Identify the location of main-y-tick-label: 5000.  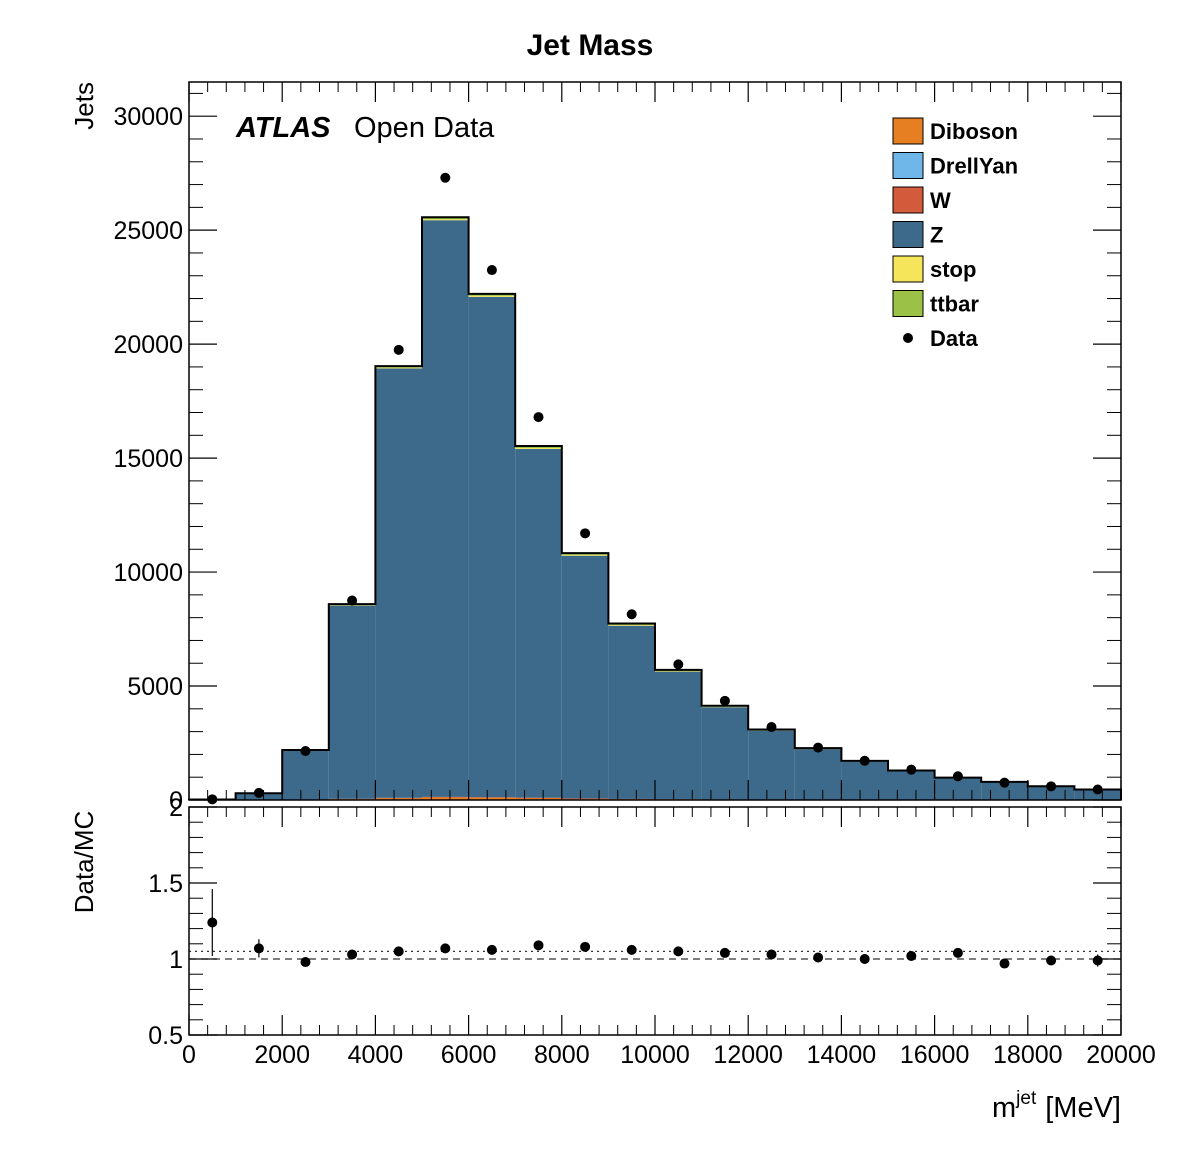
(155, 687).